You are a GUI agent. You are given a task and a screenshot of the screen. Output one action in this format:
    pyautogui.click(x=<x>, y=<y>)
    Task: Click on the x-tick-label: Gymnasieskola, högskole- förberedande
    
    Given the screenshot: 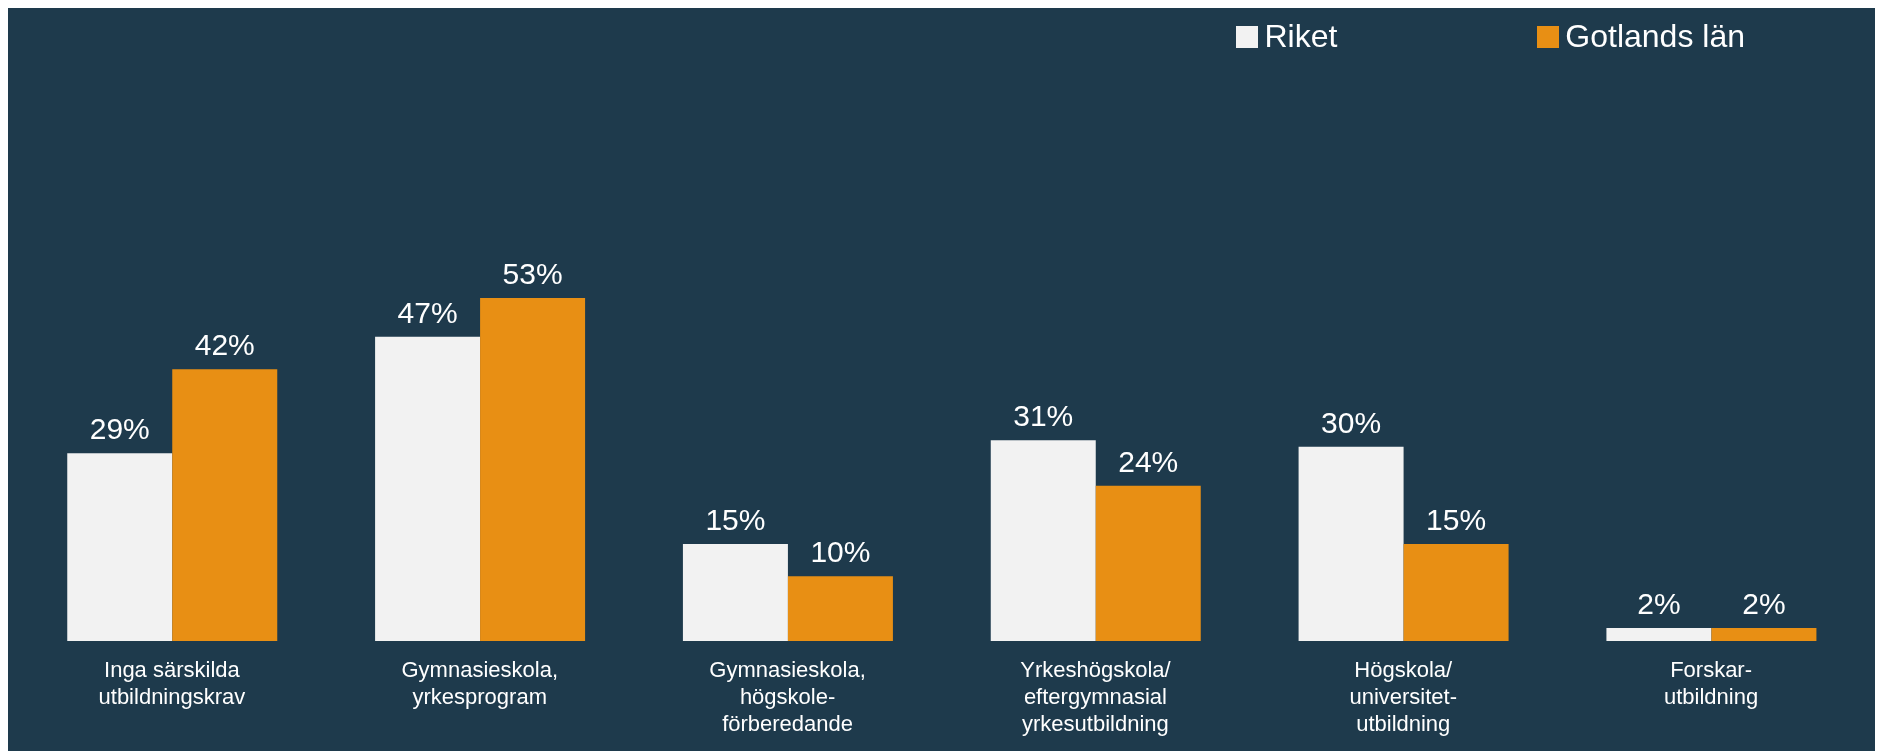 What is the action you would take?
    pyautogui.click(x=787, y=696)
    